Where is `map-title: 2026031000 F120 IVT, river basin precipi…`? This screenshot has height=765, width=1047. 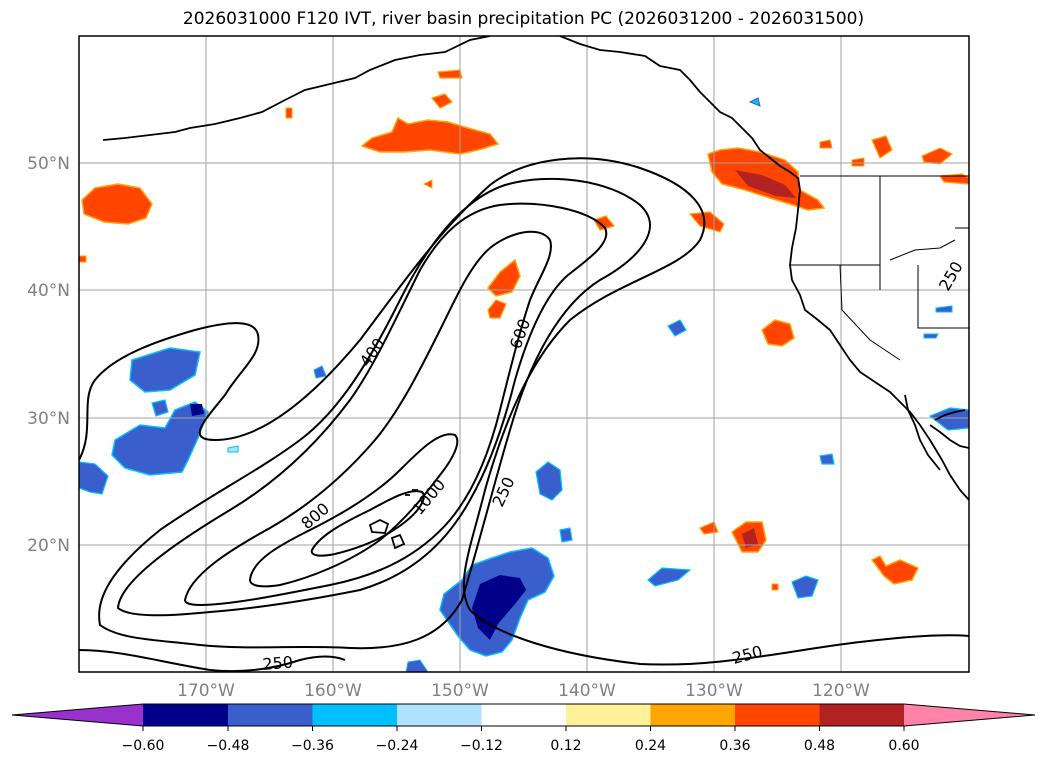 map-title: 2026031000 F120 IVT, river basin precipi… is located at coordinates (523, 19).